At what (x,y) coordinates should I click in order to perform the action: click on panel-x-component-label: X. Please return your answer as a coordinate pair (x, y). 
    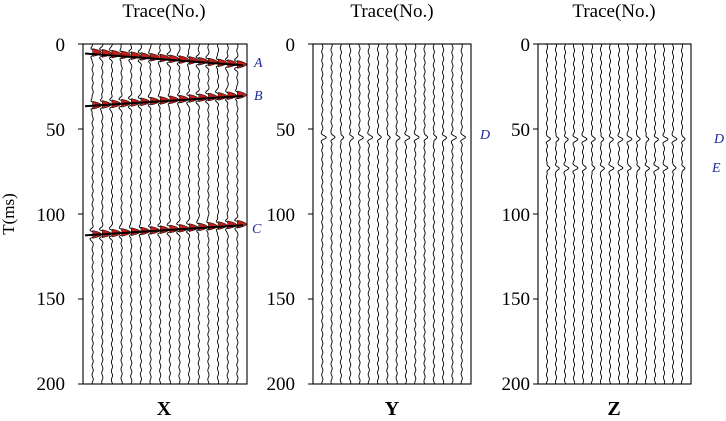
    Looking at the image, I should click on (164, 409).